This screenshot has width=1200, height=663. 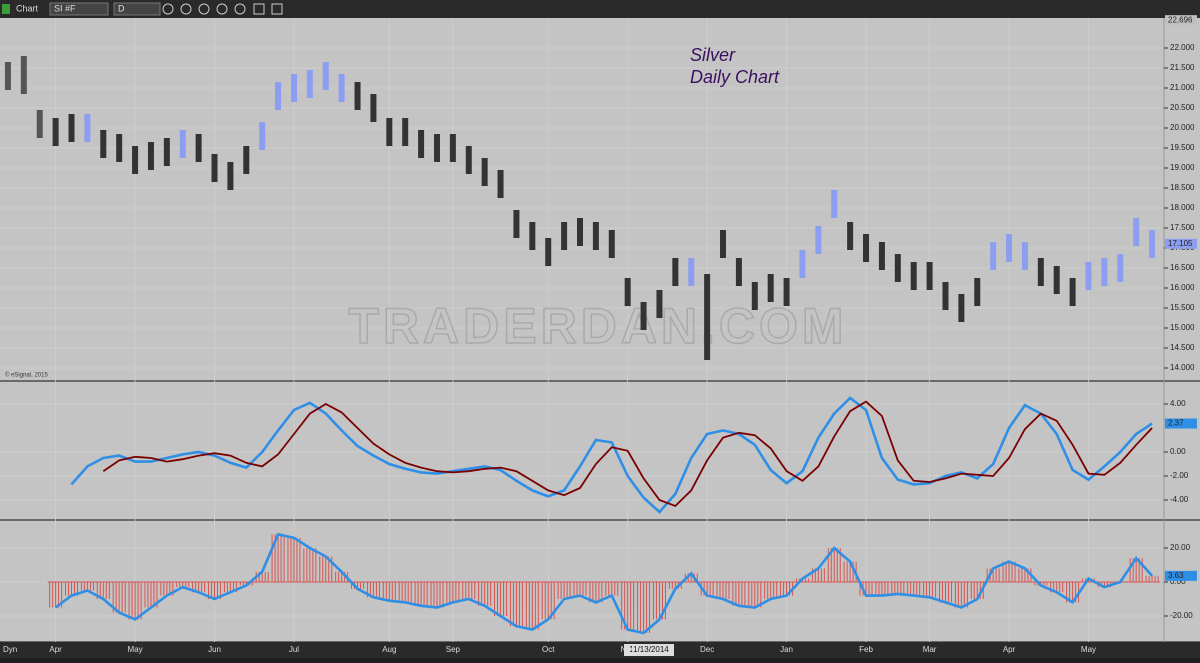 I want to click on symbol-box, so click(x=79, y=9).